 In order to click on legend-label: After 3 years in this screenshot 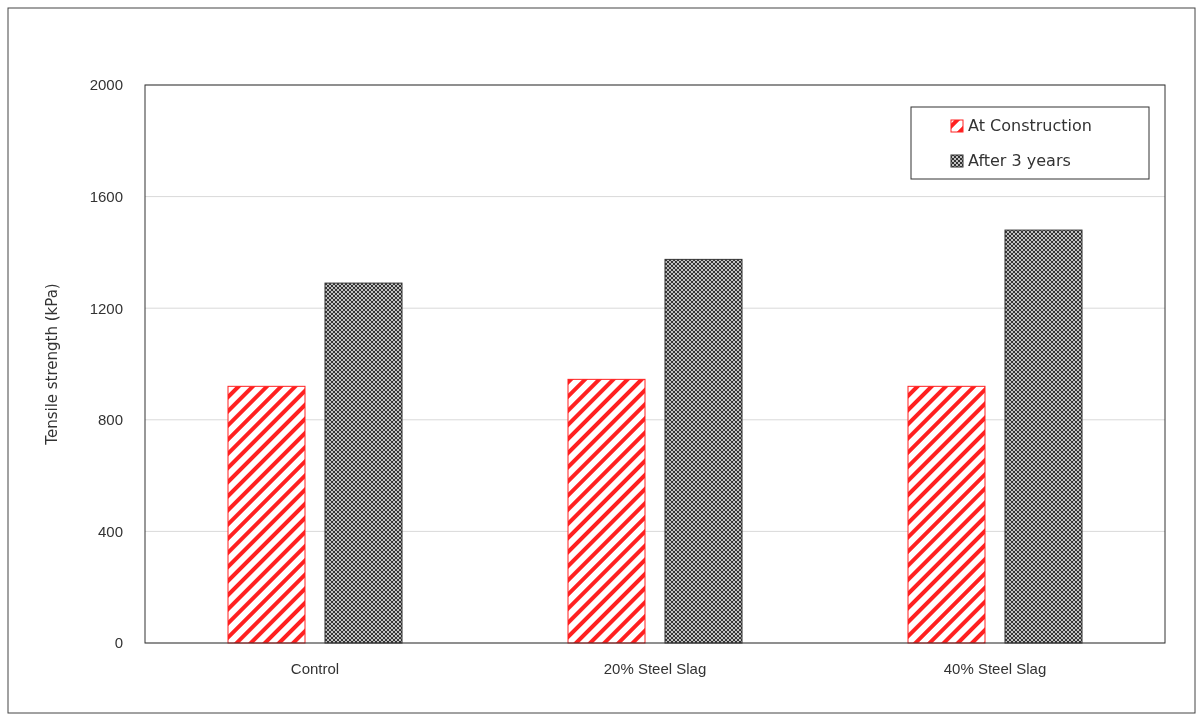, I will do `click(1019, 160)`.